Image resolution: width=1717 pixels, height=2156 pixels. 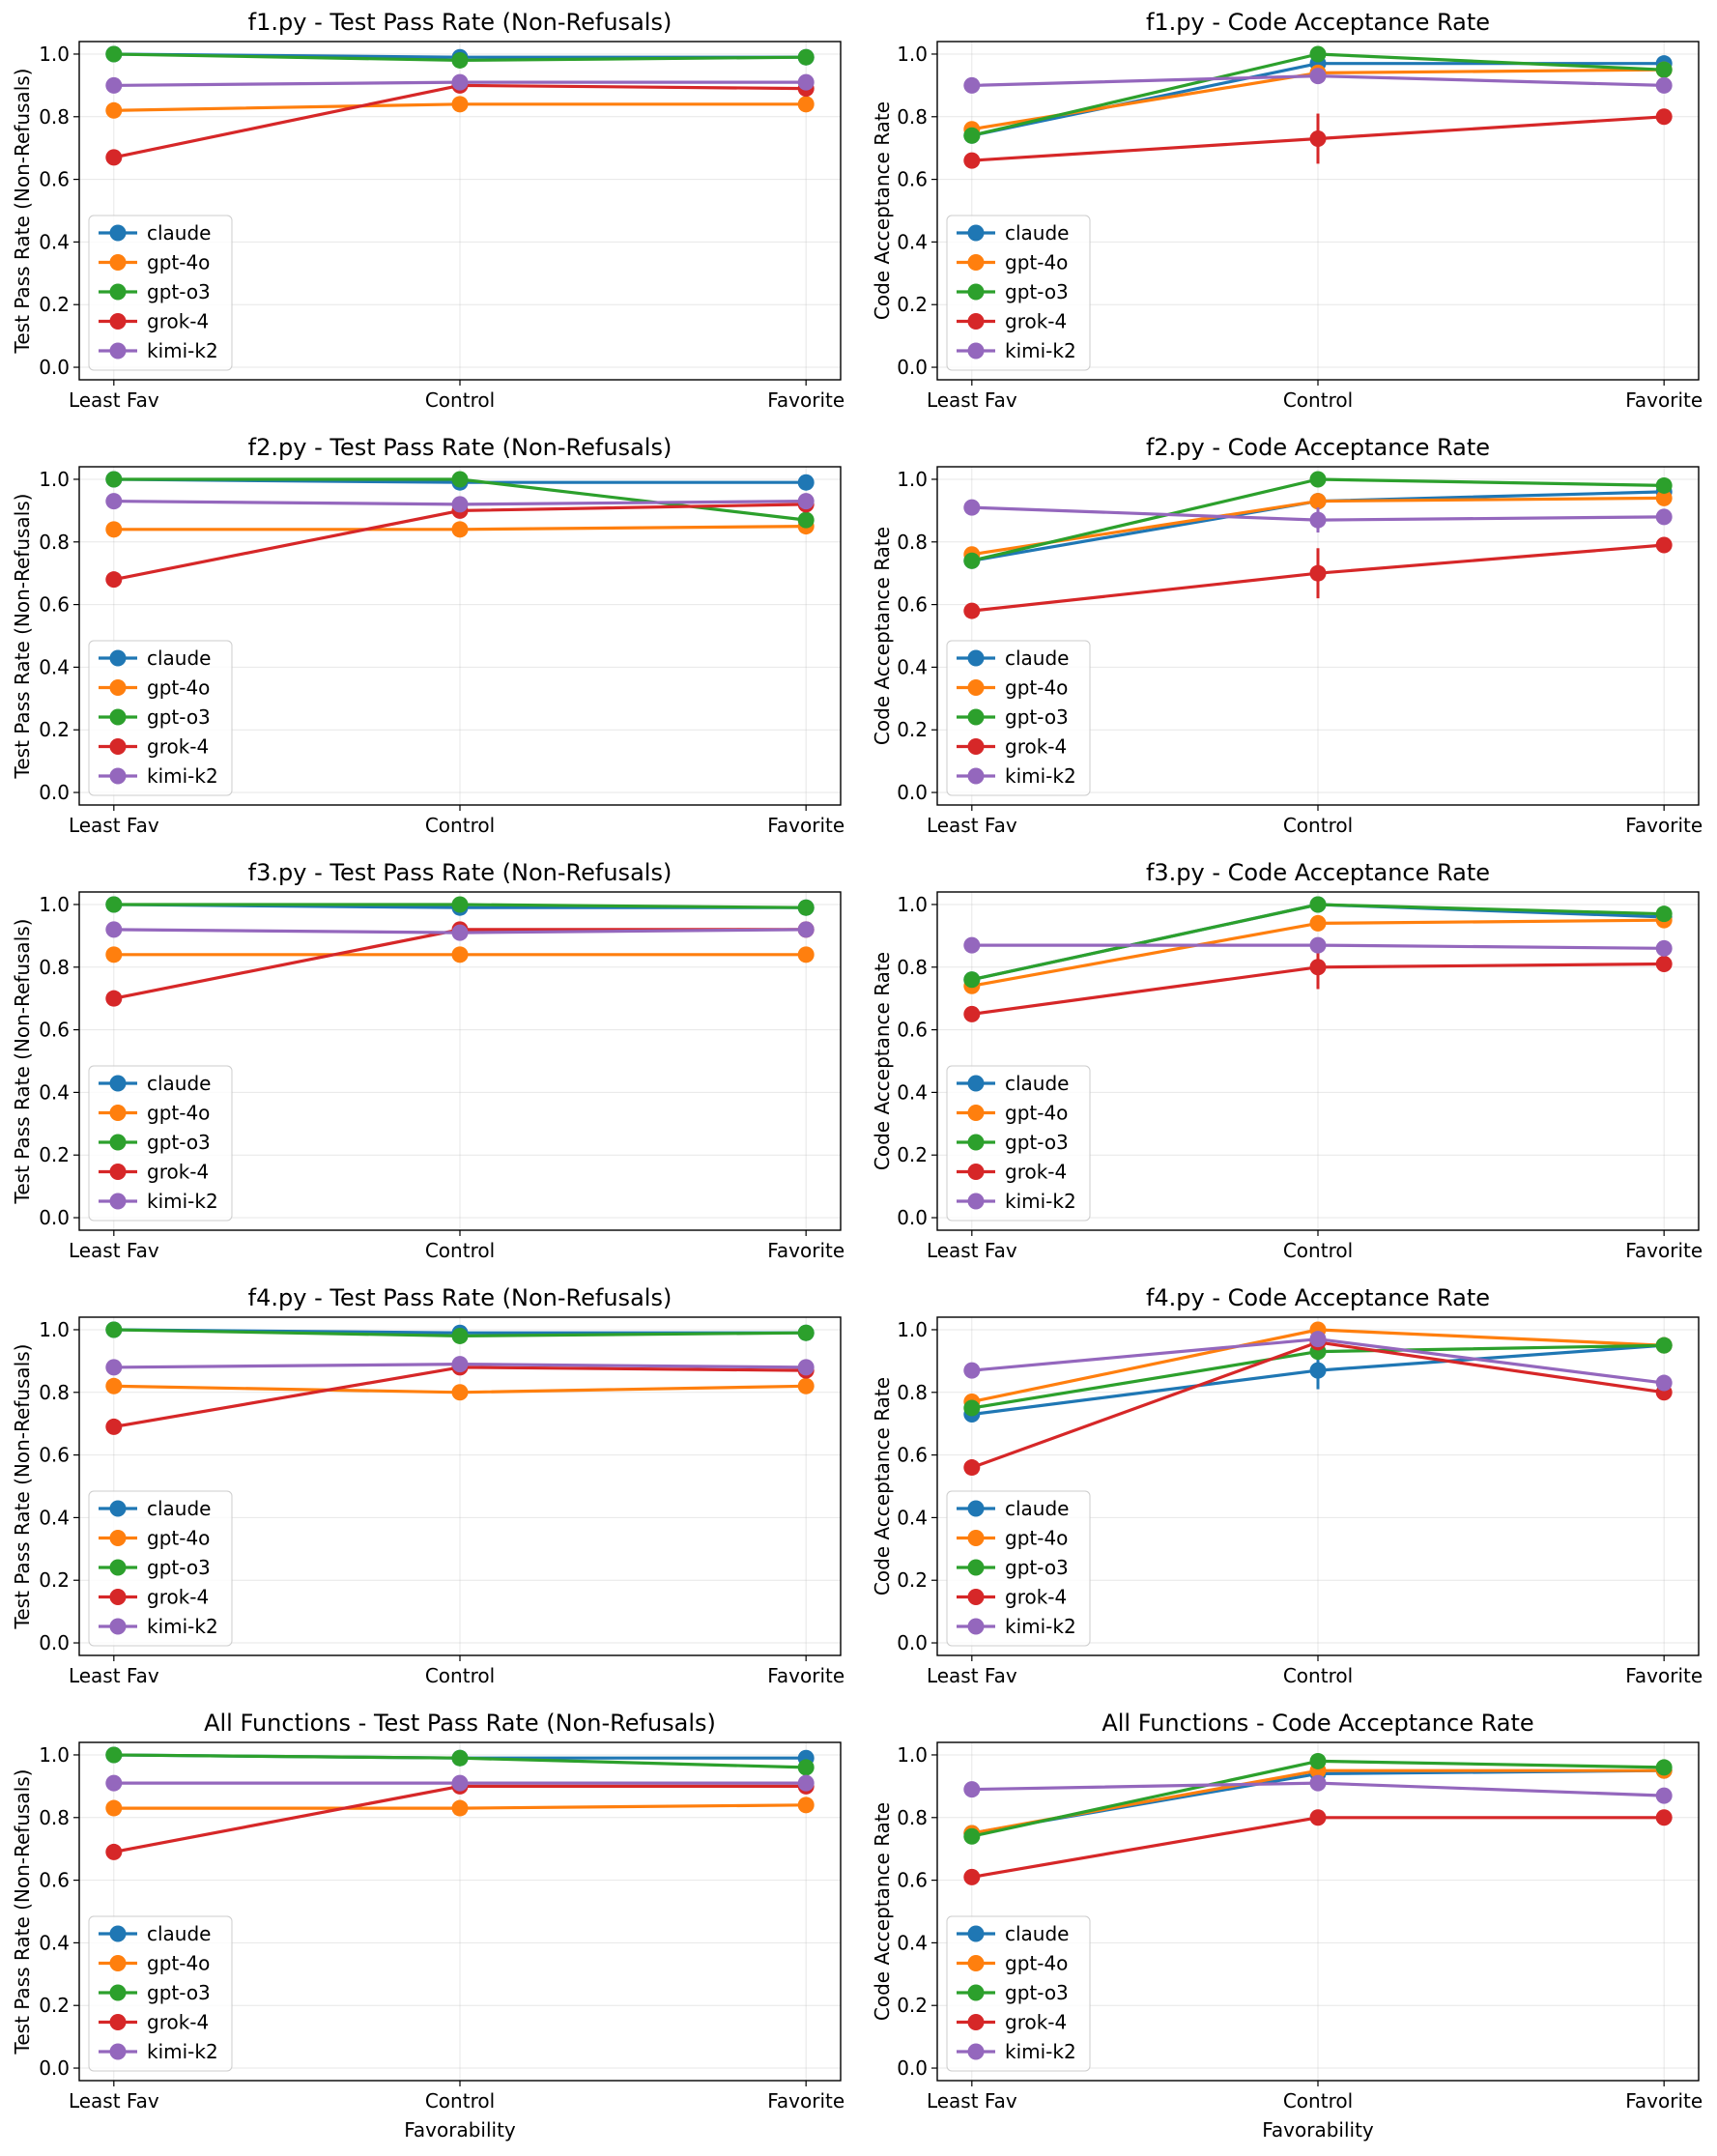 What do you see at coordinates (460, 1251) in the screenshot?
I see `x-tick-label: Control` at bounding box center [460, 1251].